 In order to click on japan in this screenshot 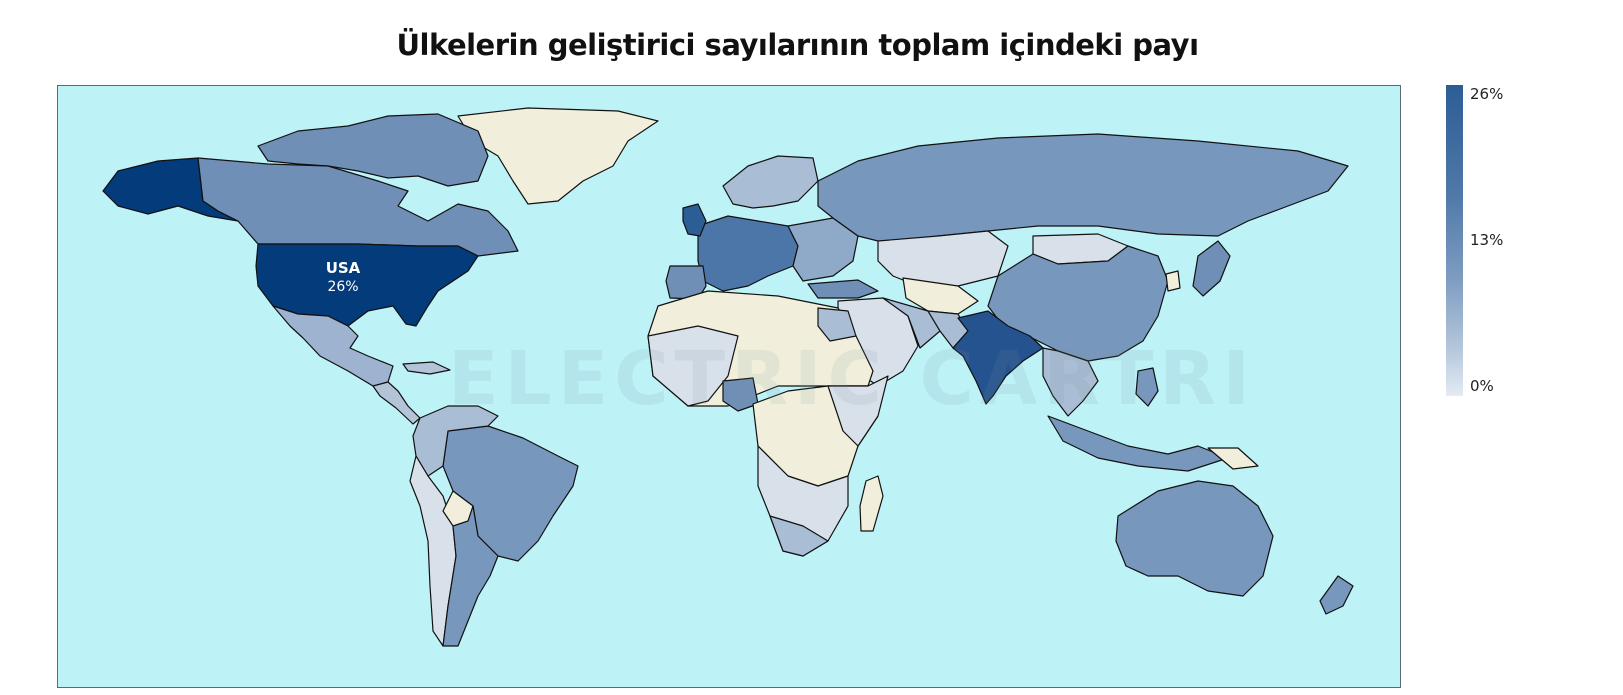, I will do `click(1211, 268)`.